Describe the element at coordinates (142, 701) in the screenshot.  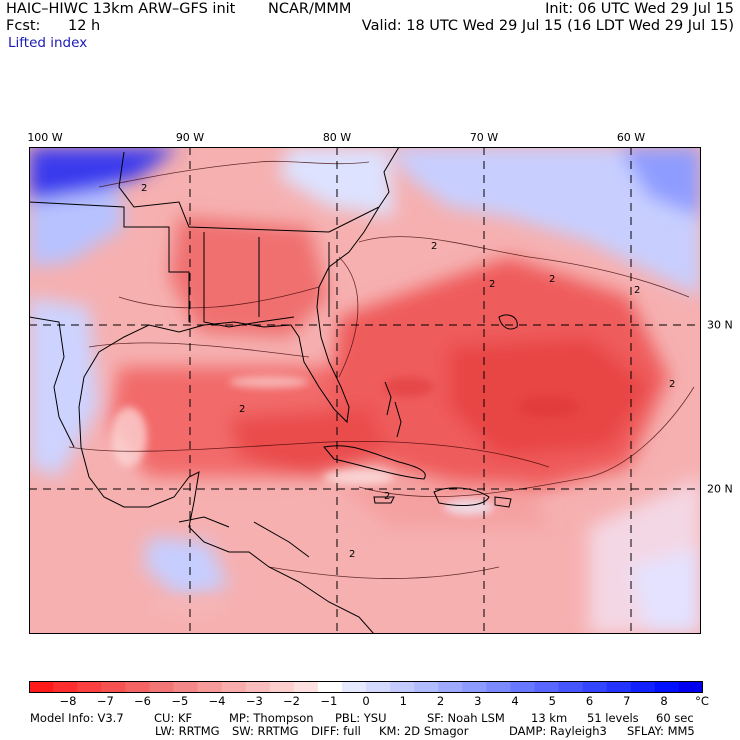
I see `colorbar-label: −6` at that location.